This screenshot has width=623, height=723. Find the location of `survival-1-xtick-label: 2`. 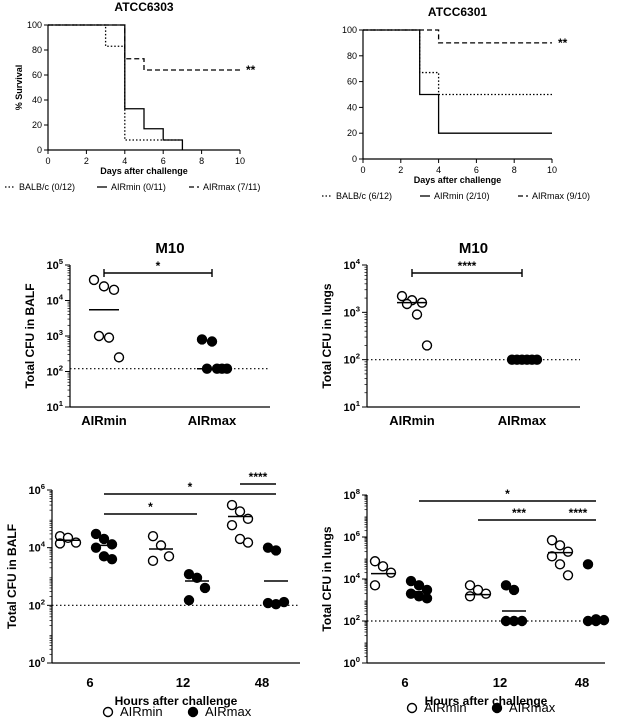

survival-1-xtick-label: 2 is located at coordinates (400, 170).